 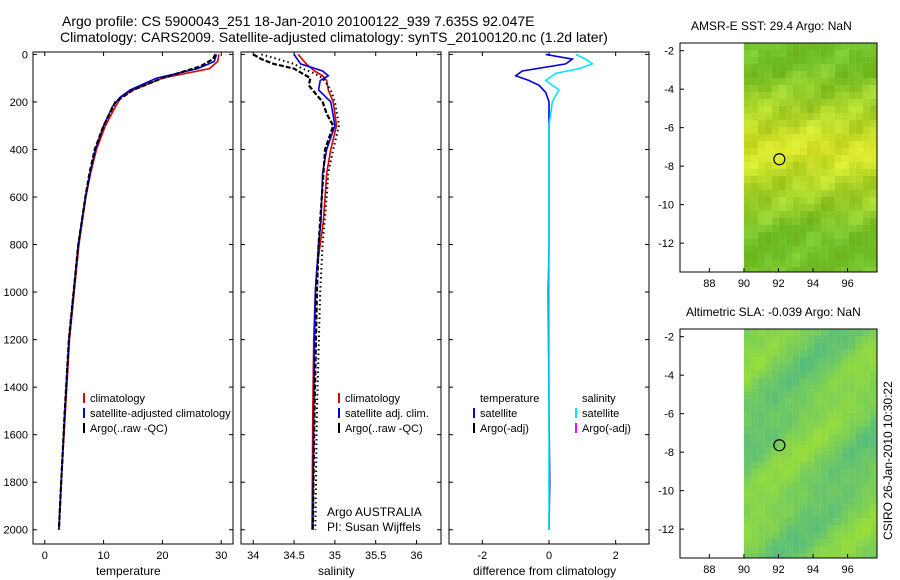 I want to click on panel1-series-group, so click(x=138, y=291).